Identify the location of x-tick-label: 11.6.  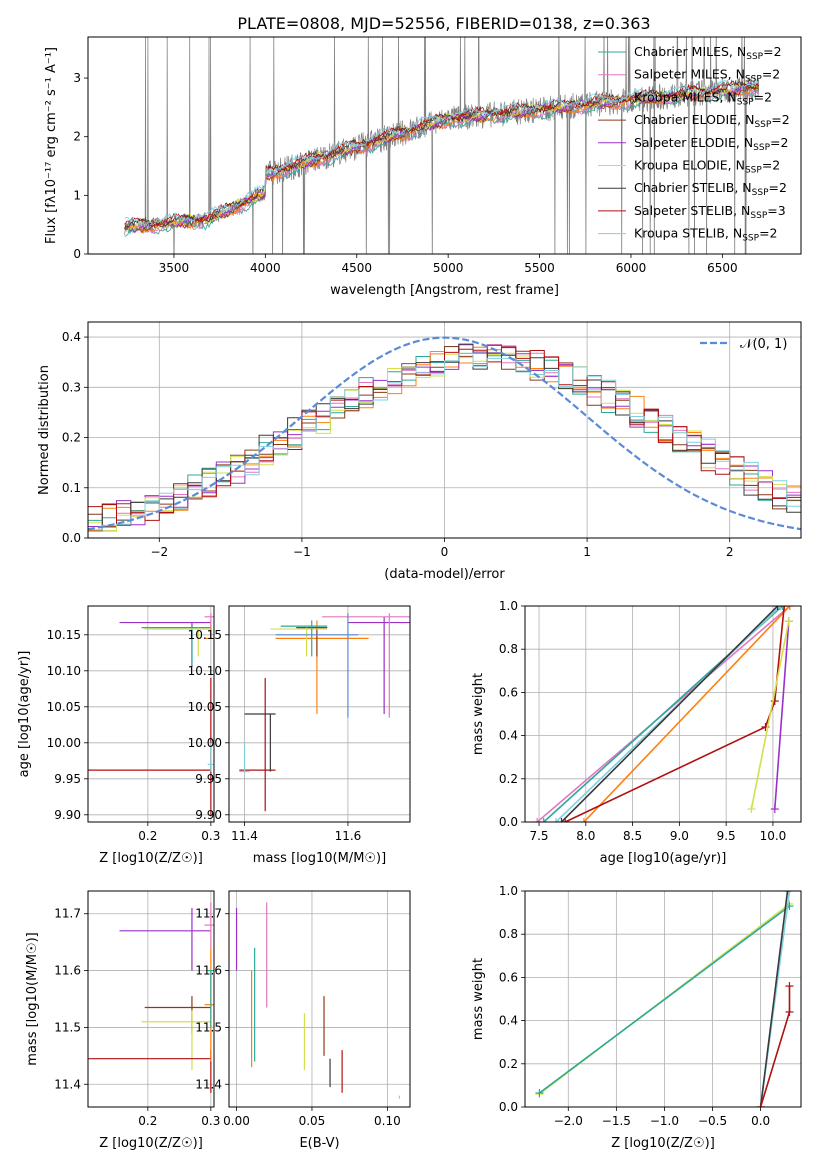
(348, 836).